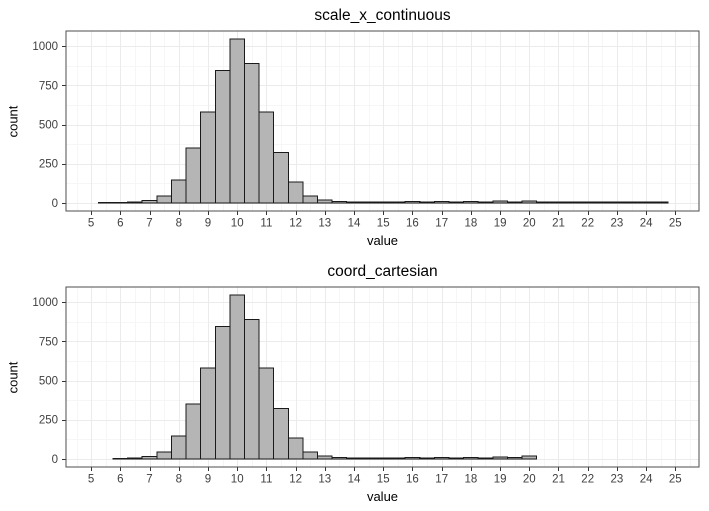 The width and height of the screenshot is (709, 511). I want to click on chart-title: scale_x_continuous, so click(382, 15).